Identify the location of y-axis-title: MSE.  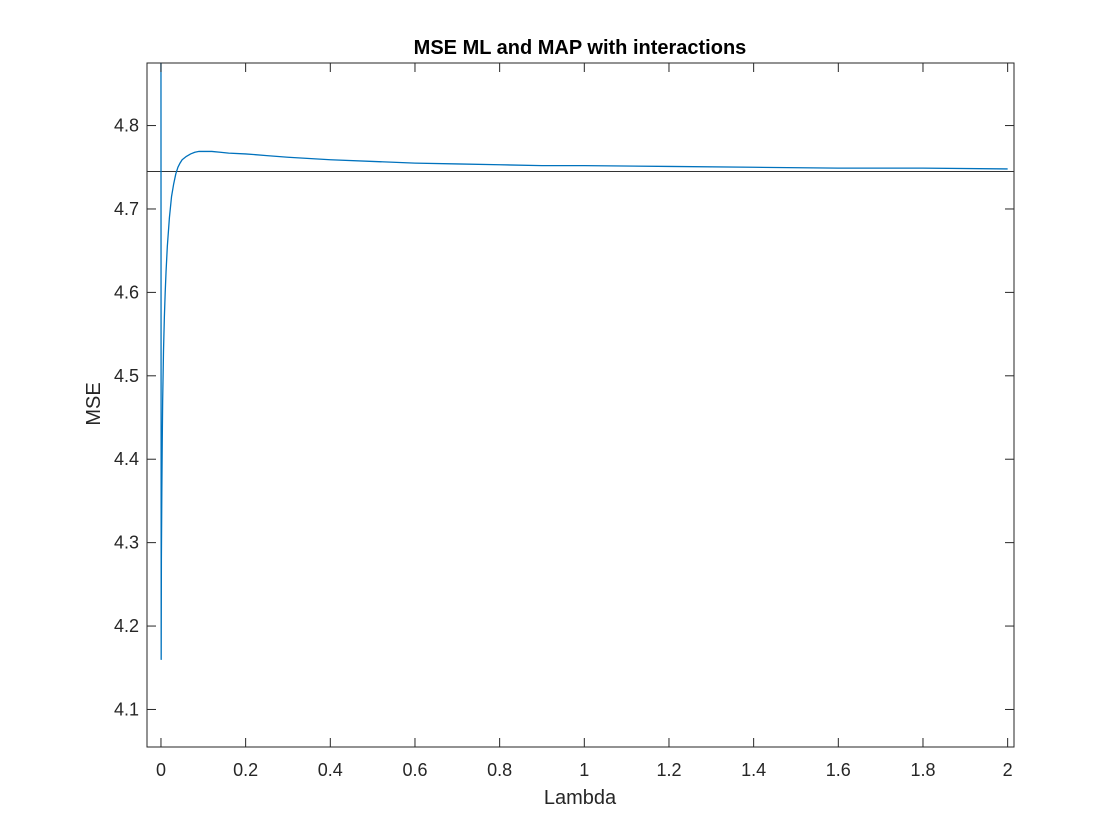
(94, 403).